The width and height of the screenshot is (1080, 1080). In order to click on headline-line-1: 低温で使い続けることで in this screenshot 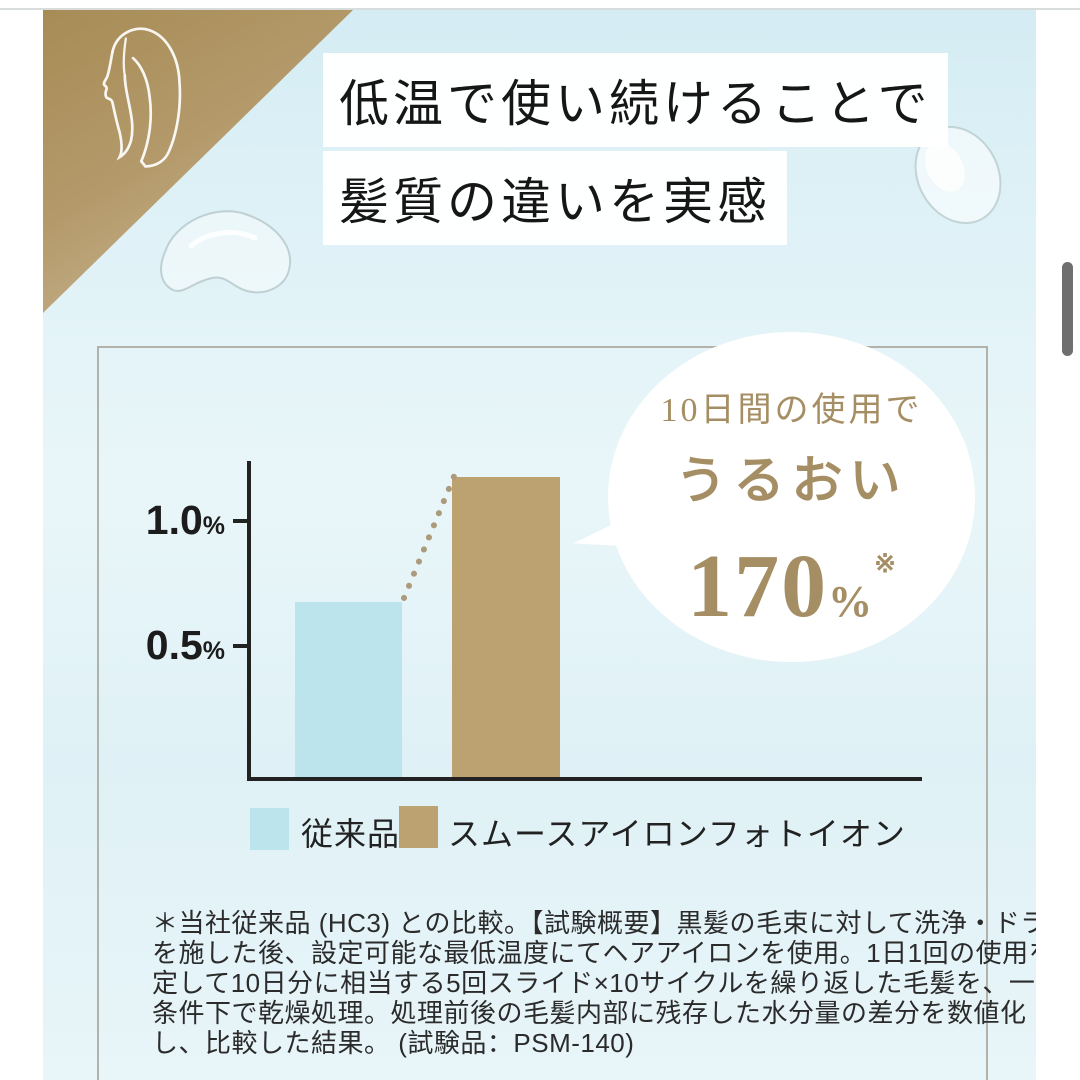, I will do `click(635, 100)`.